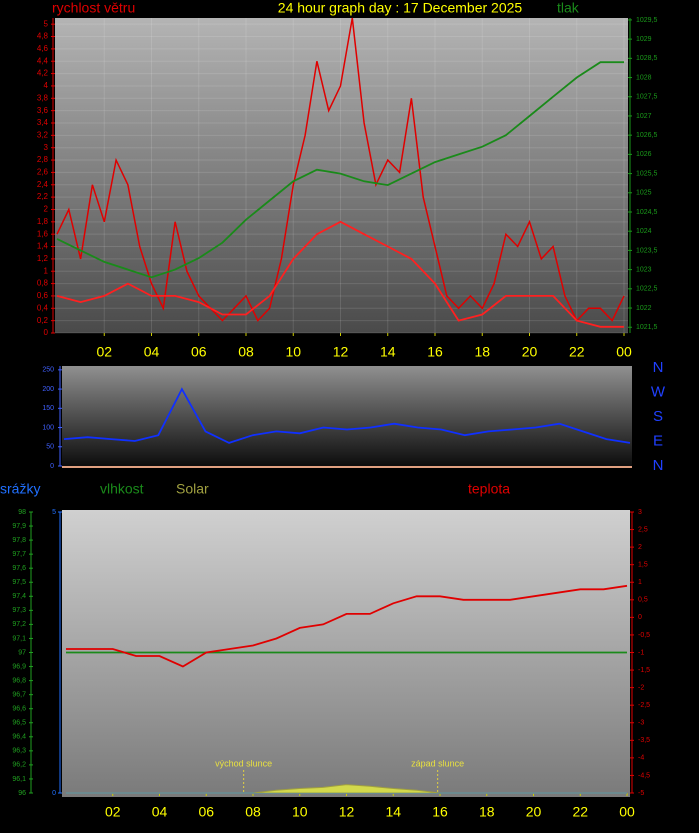 The image size is (699, 833). I want to click on y-tick-label: 1021,5, so click(647, 327).